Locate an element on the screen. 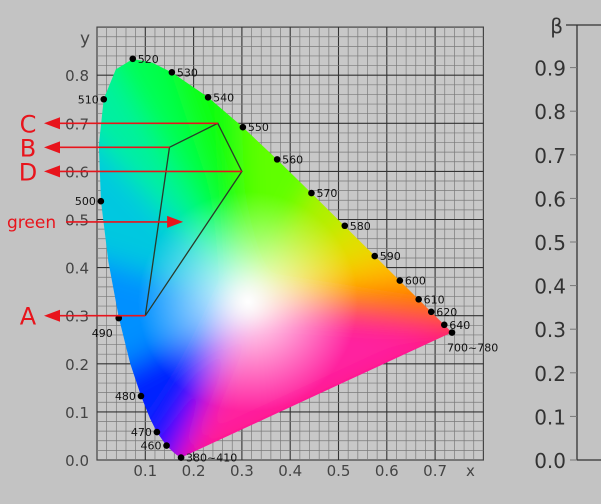  x-tick-label: 0.1 is located at coordinates (145, 471).